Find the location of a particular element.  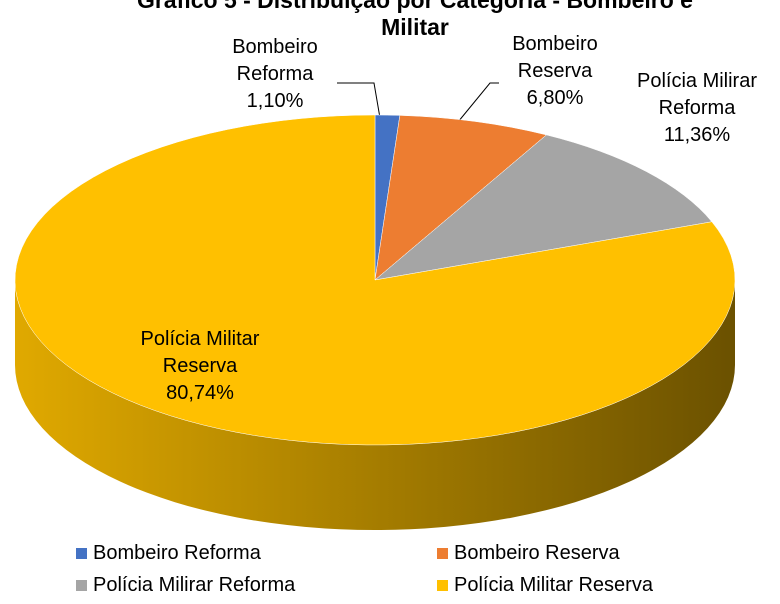

legend-label: Bombeiro Reforma is located at coordinates (177, 553).